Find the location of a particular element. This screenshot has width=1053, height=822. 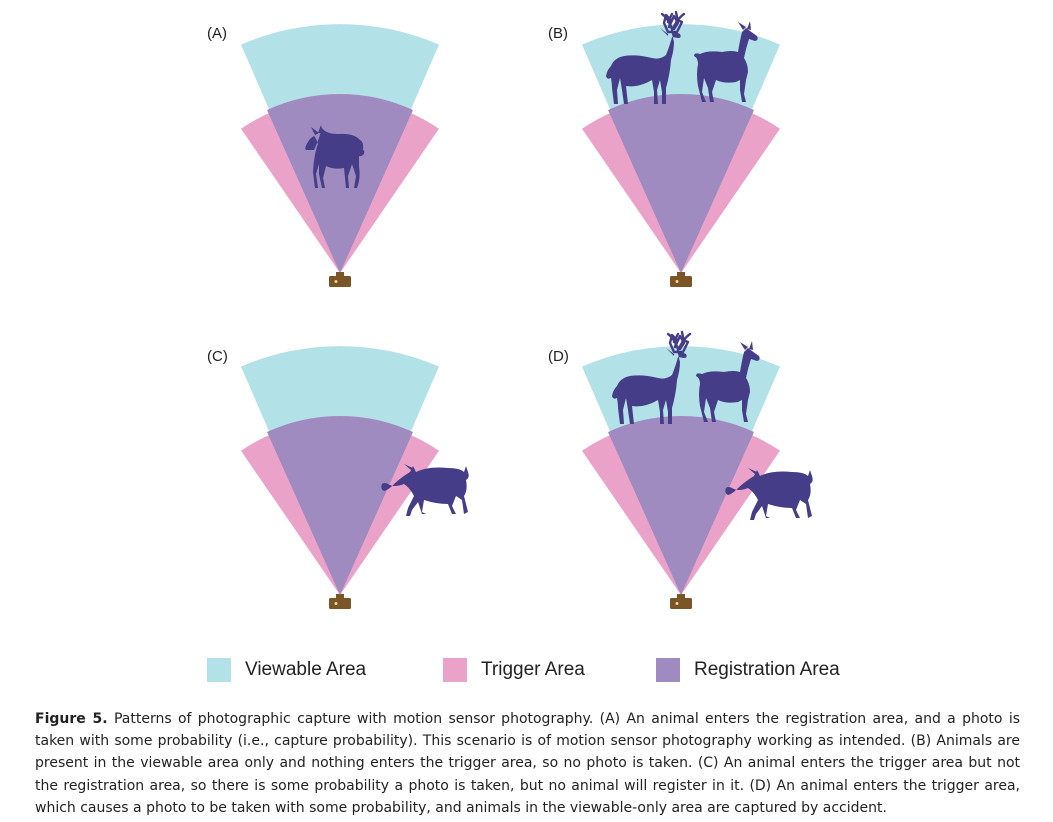

panel-a: (A) is located at coordinates (323, 155).